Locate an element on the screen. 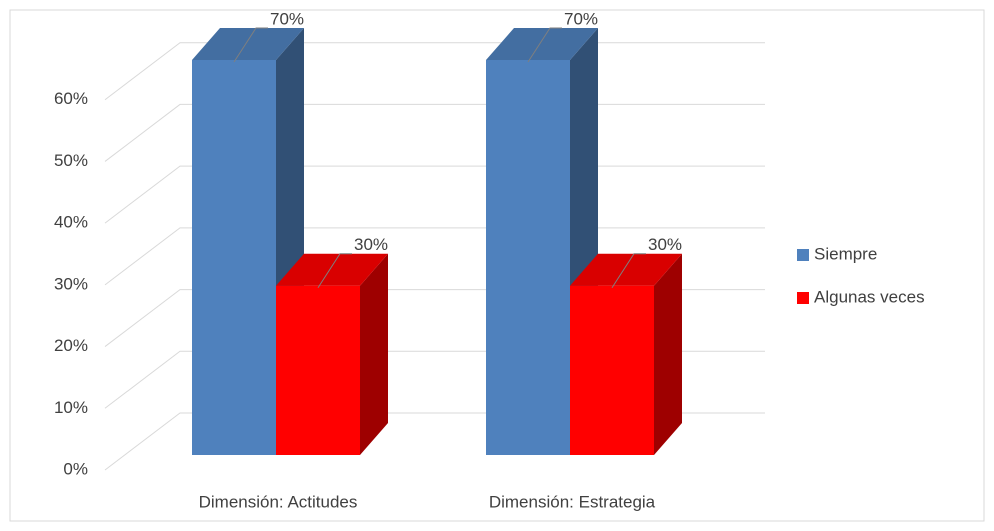  y-tick-label: 60% is located at coordinates (71, 98).